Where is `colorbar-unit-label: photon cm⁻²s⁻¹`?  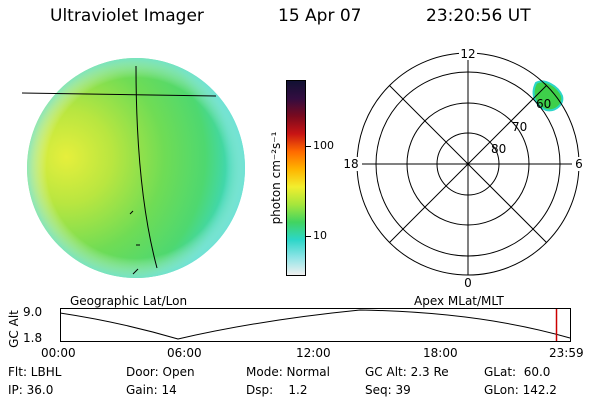
colorbar-unit-label: photon cm⁻²s⁻¹ is located at coordinates (276, 178).